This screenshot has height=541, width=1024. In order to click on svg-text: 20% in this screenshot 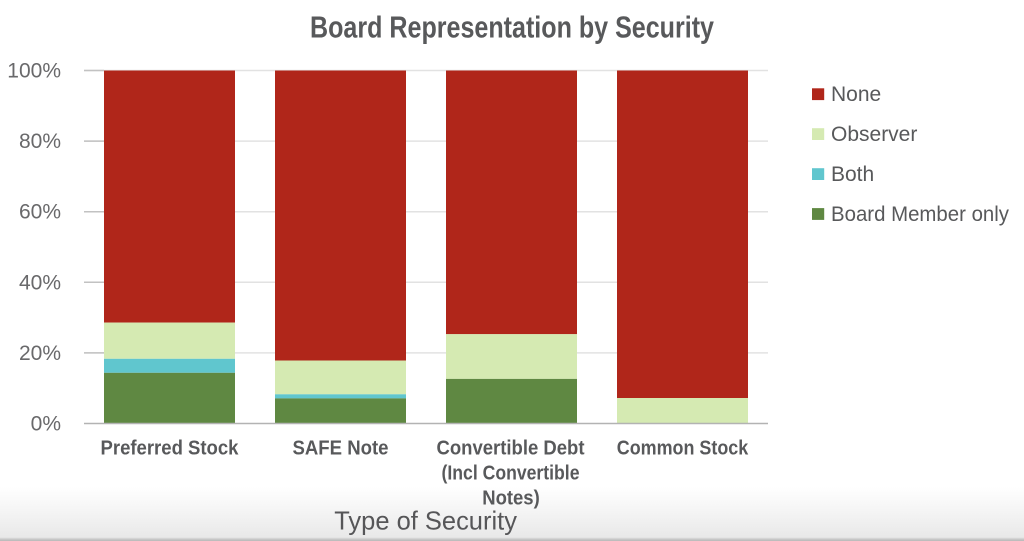, I will do `click(40, 353)`.